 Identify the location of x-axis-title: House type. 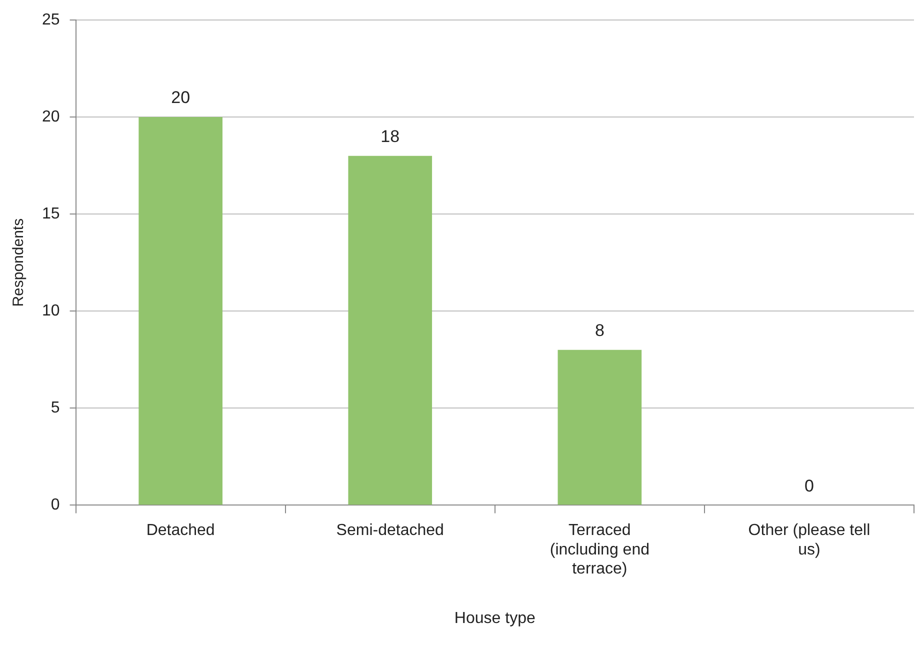
(495, 618).